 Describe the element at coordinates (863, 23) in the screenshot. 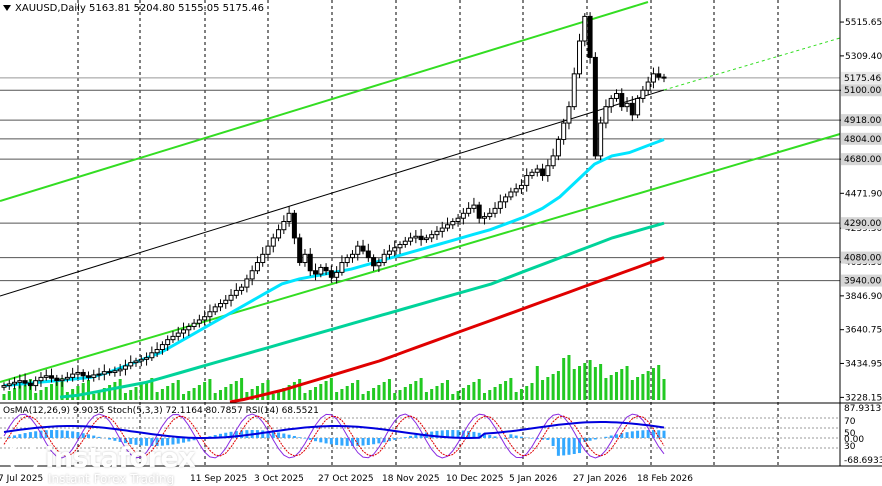

I see `y-tick-label: 5515.65` at that location.